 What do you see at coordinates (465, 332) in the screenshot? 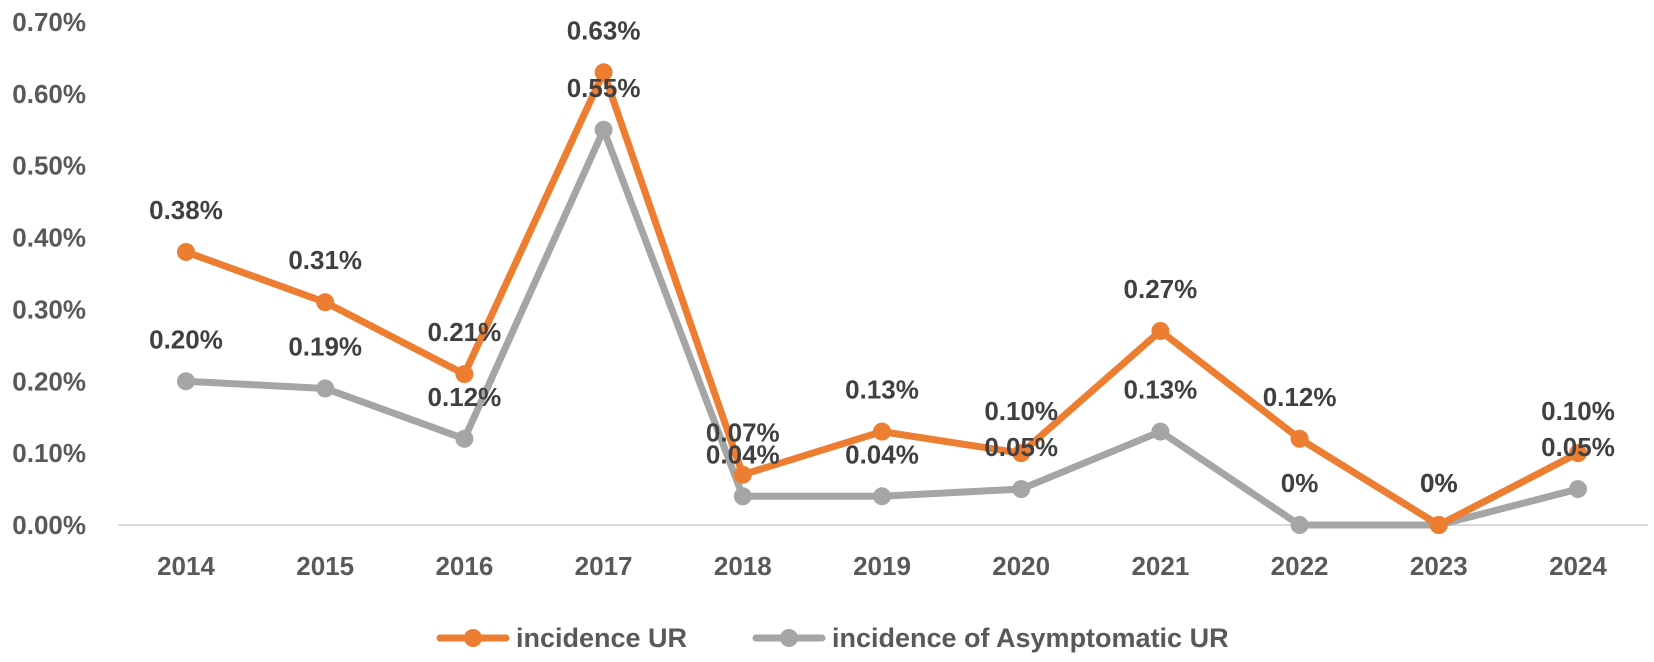
I see `data-label: 0.21%` at bounding box center [465, 332].